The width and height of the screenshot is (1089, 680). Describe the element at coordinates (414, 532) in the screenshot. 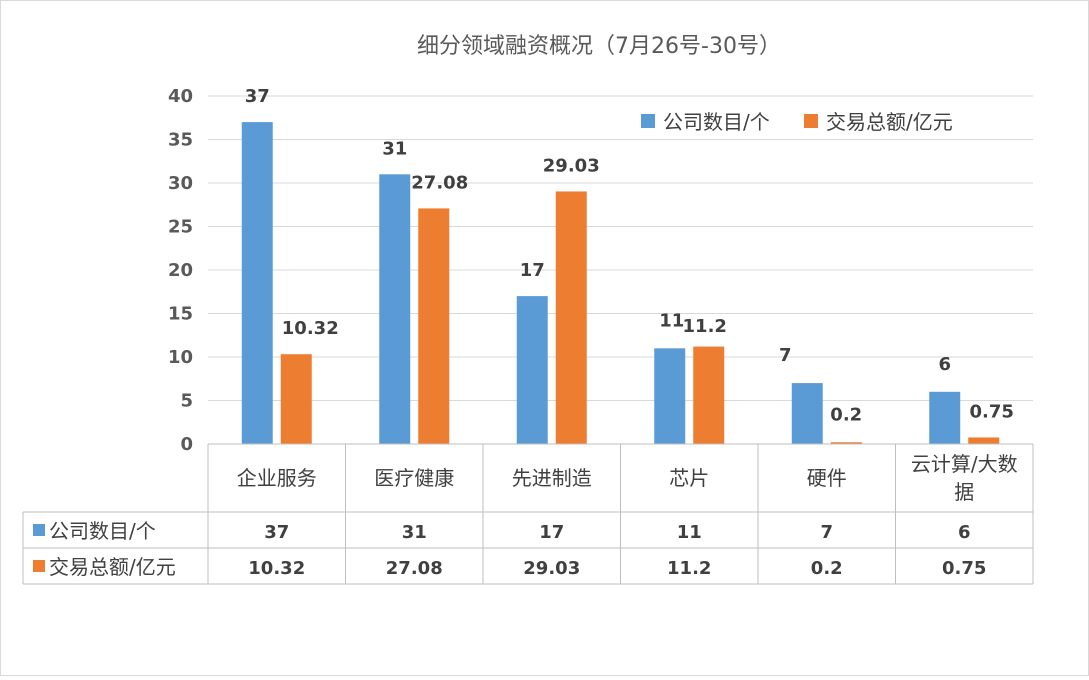

I see `table-cell: 31` at that location.